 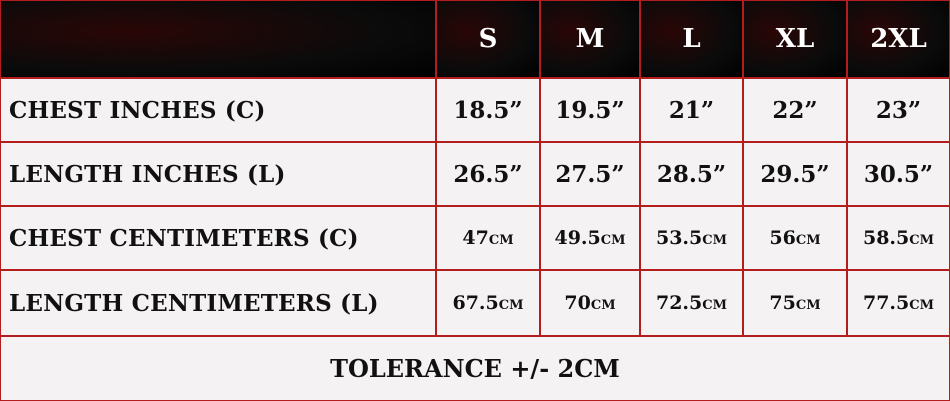 What do you see at coordinates (691, 110) in the screenshot?
I see `measurement: 21”` at bounding box center [691, 110].